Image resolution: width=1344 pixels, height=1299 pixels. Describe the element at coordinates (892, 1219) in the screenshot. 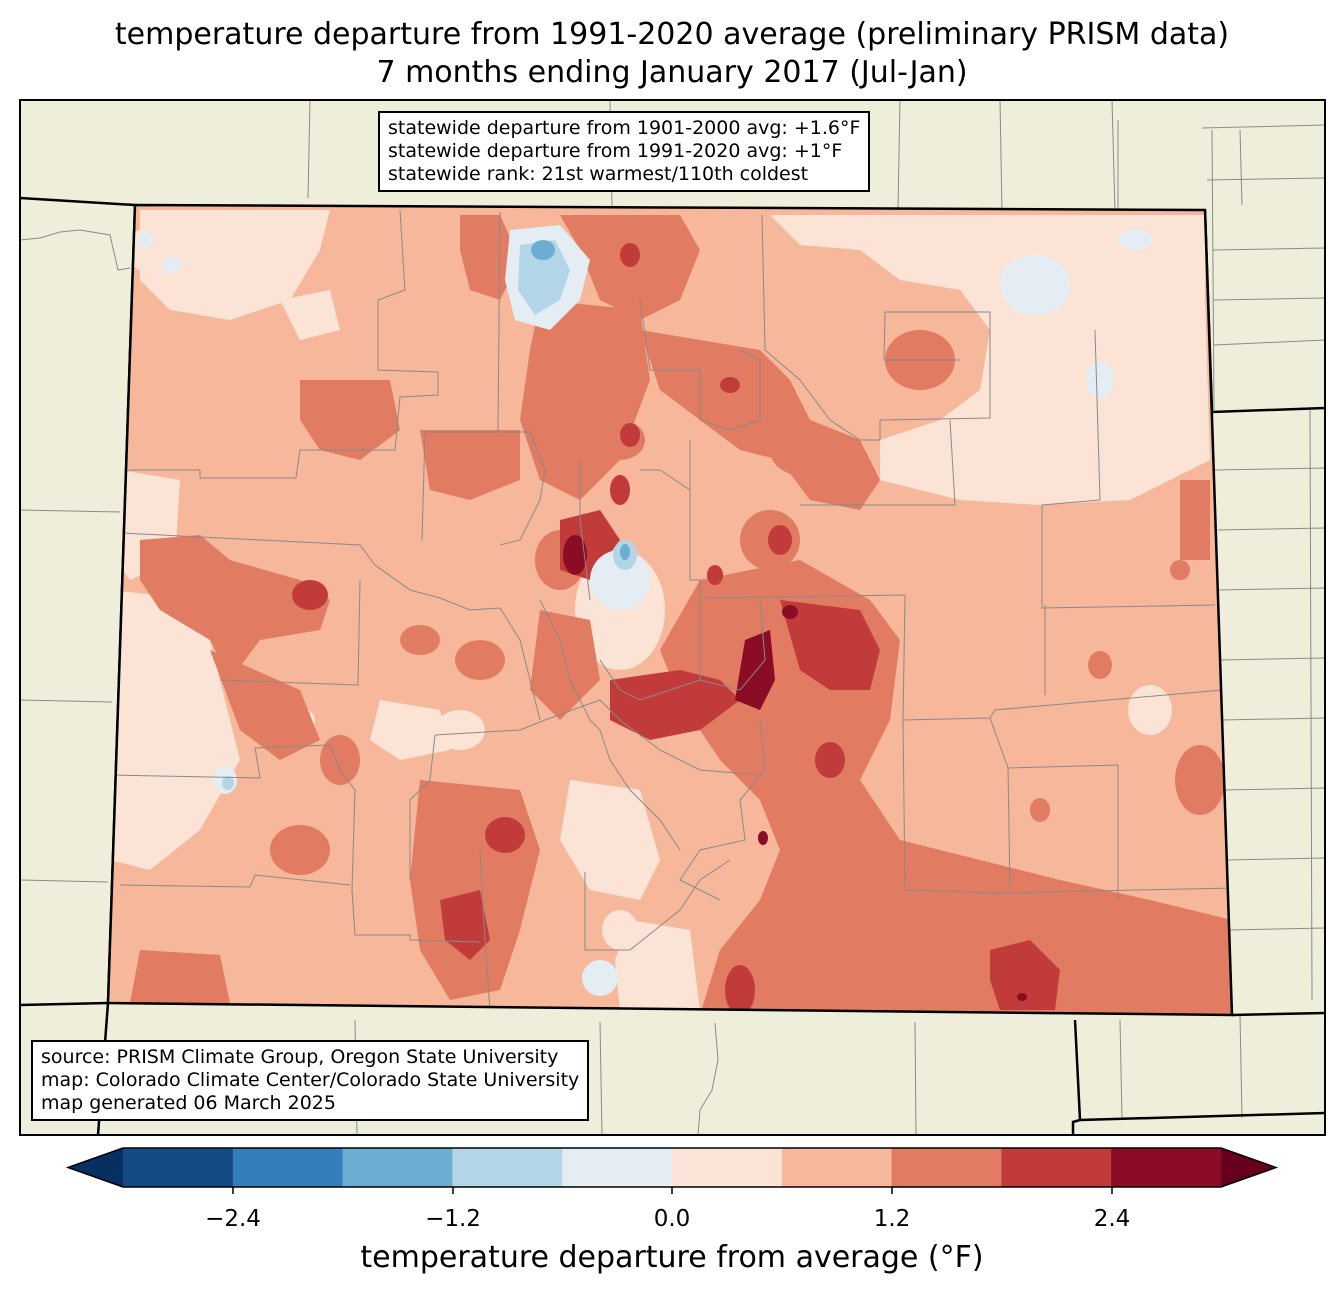

I see `colorbar-tick-label: 1.2` at that location.